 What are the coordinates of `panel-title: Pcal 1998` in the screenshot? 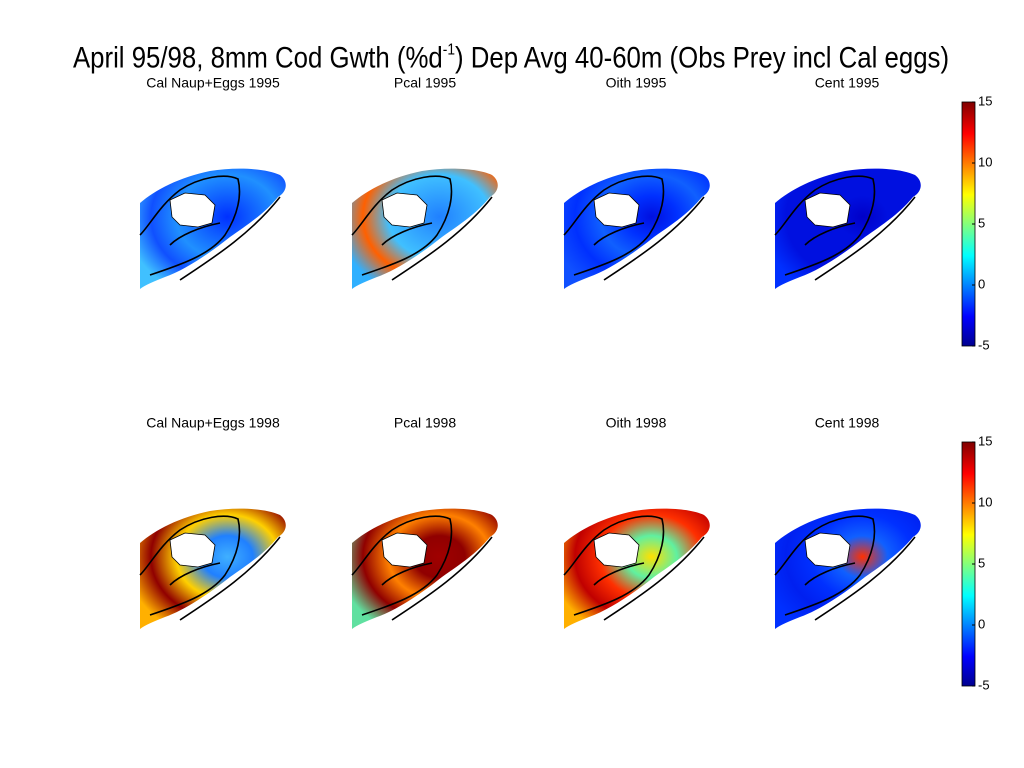 It's located at (425, 423).